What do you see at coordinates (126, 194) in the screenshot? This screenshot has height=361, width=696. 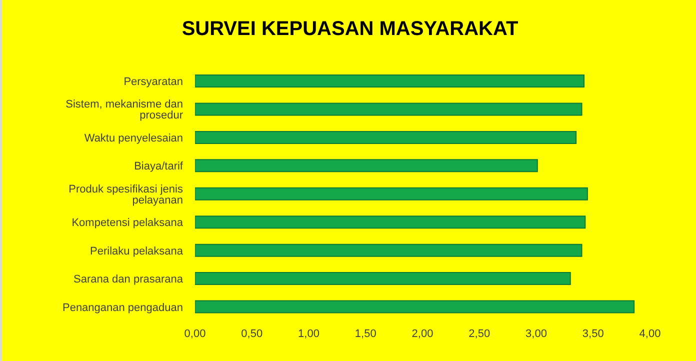 I see `y-tick-label: Produk spesifikasi jenis pelayanan` at bounding box center [126, 194].